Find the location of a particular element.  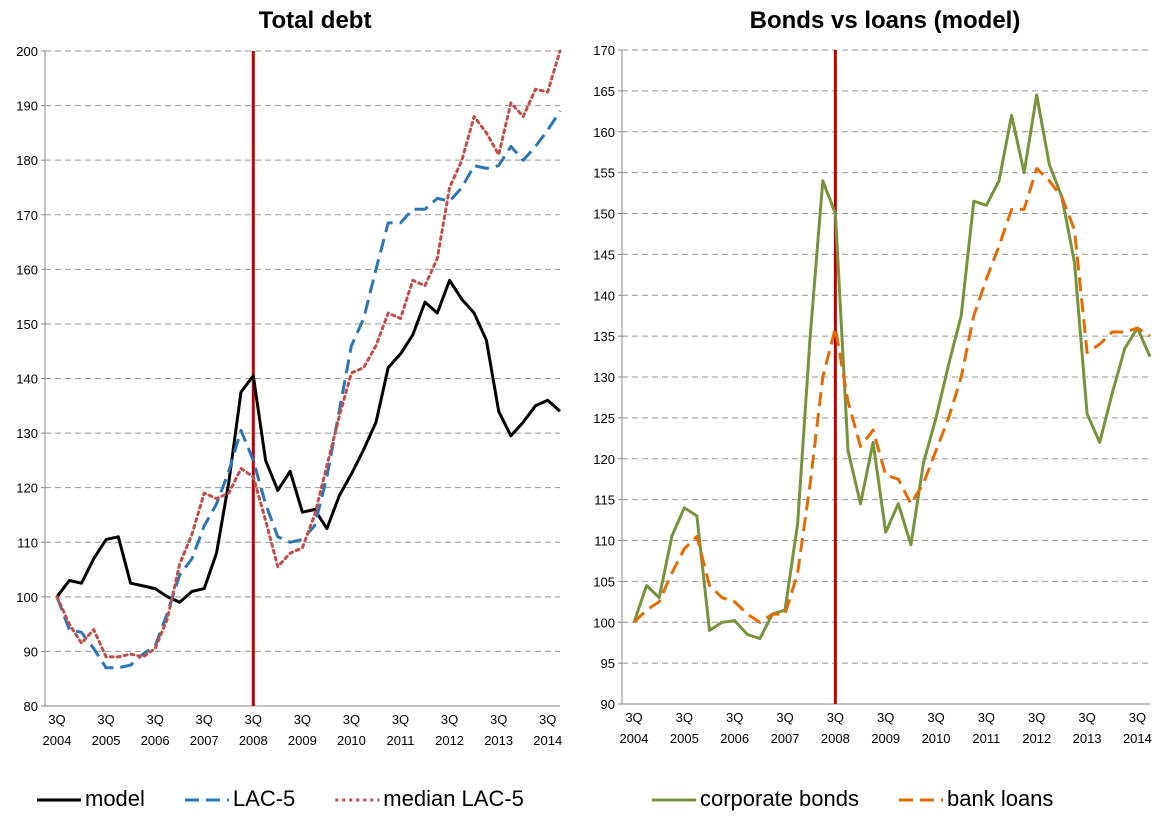

y-tick-label: 180 is located at coordinates (27, 160).